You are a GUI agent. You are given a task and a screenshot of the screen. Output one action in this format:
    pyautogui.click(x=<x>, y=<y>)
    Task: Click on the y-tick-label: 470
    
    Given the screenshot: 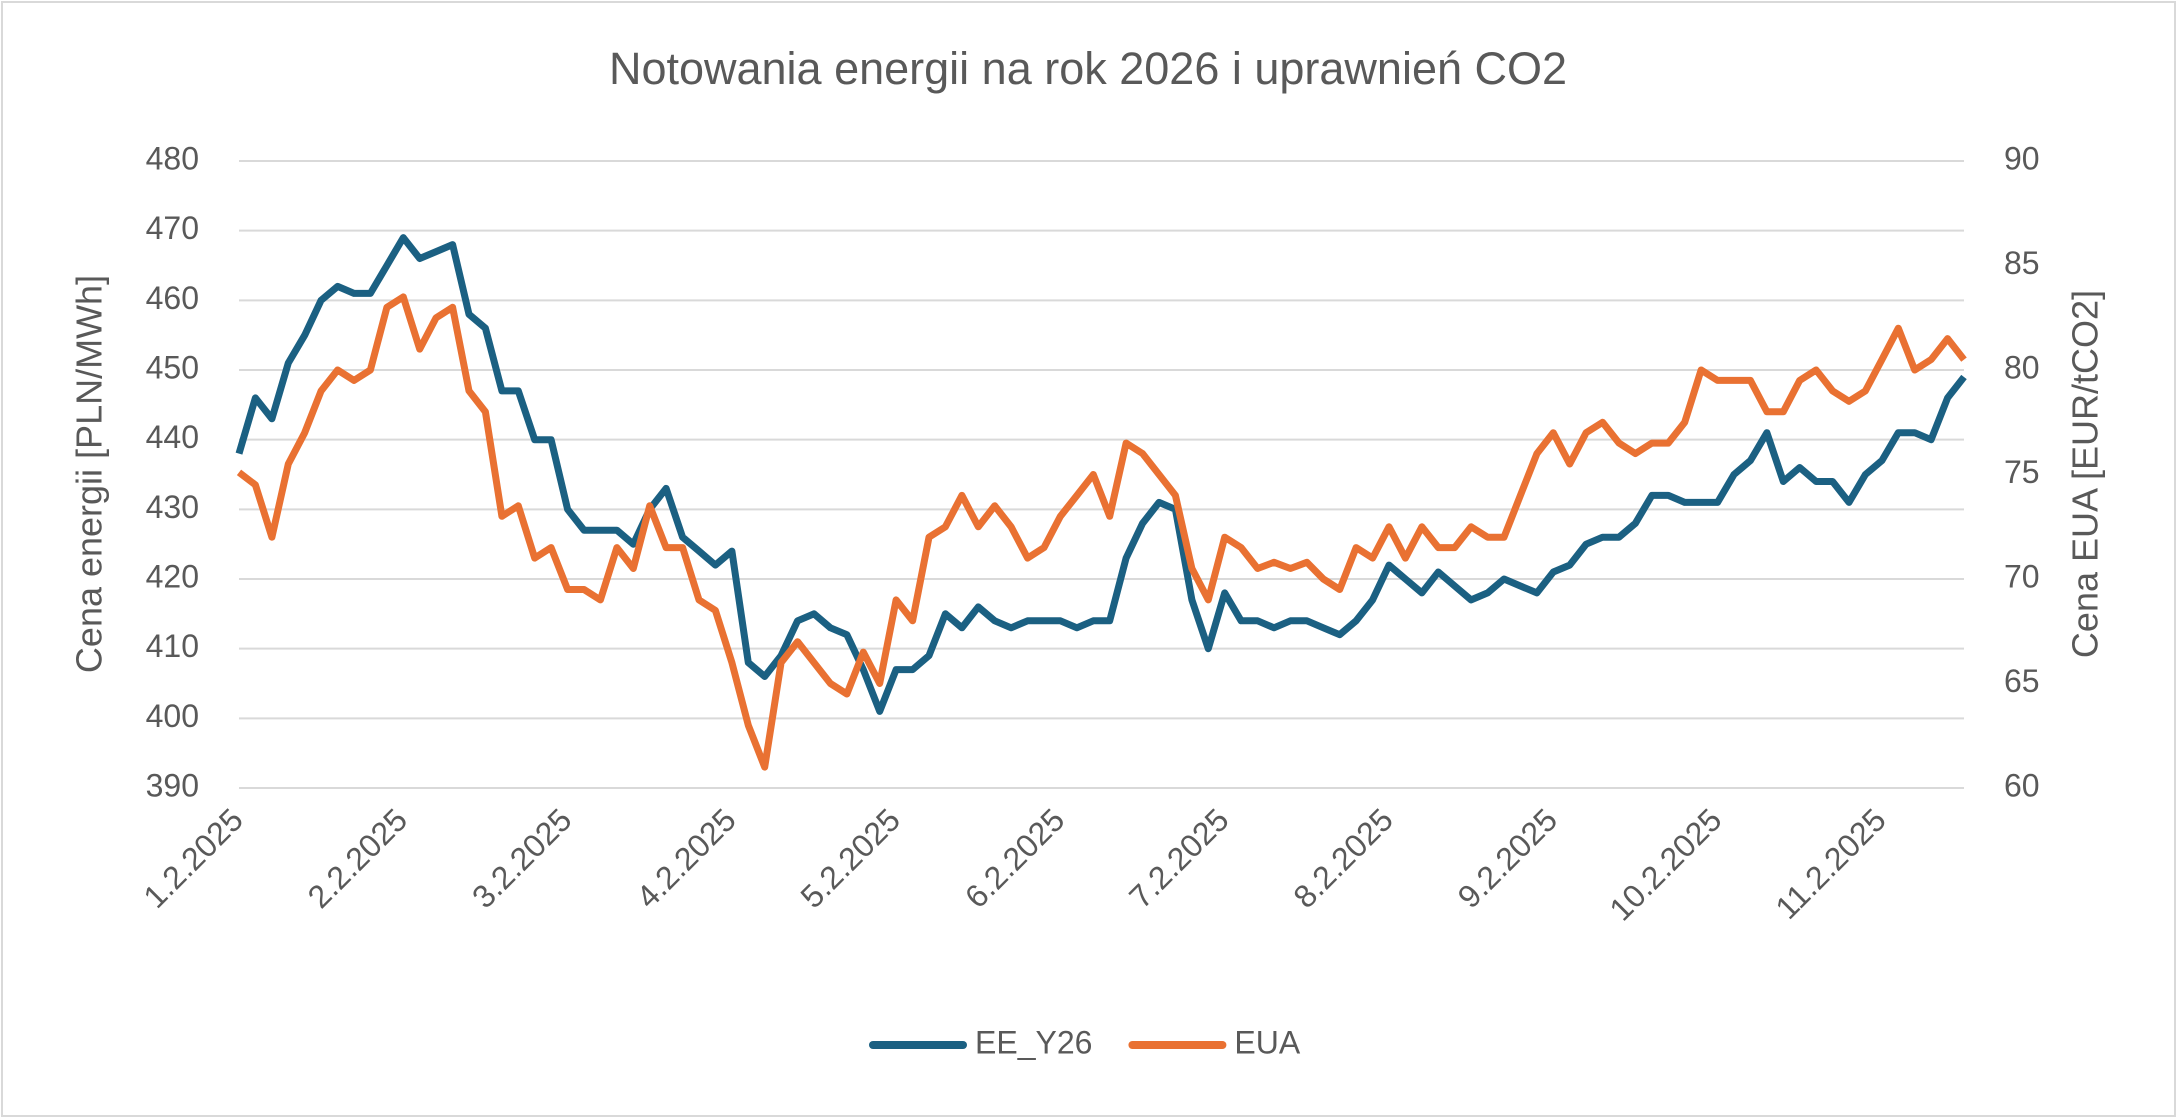 What is the action you would take?
    pyautogui.click(x=172, y=228)
    